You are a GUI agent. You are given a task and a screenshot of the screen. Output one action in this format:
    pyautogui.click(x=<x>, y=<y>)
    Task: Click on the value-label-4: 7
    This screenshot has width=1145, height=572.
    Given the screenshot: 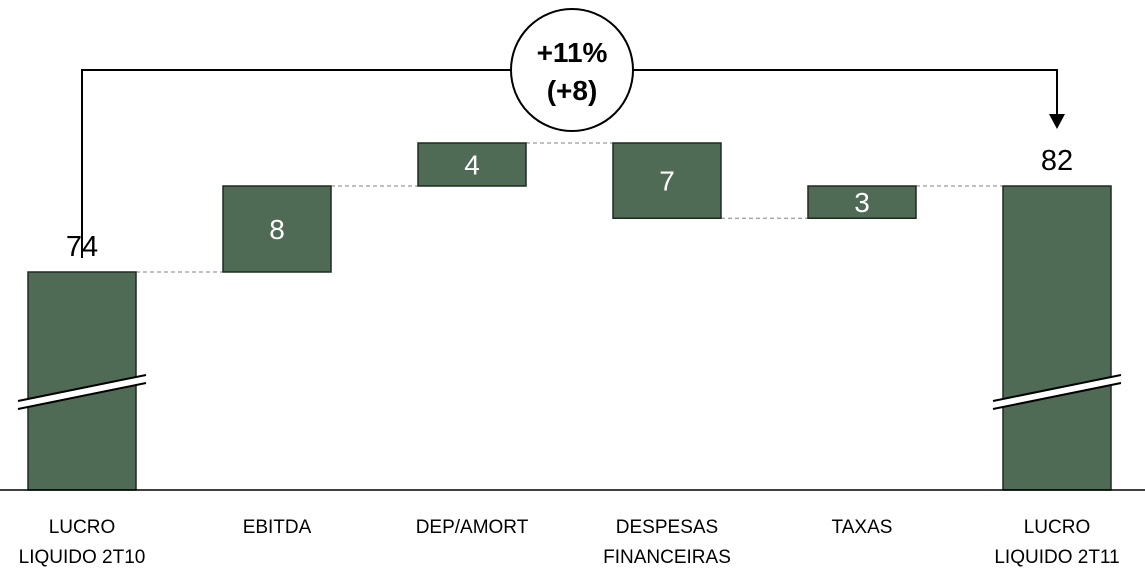 What is the action you would take?
    pyautogui.click(x=667, y=181)
    